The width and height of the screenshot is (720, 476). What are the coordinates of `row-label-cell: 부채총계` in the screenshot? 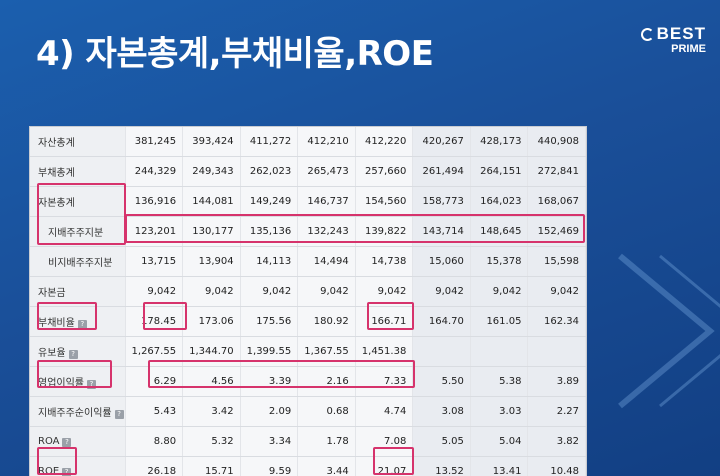 It's located at (78, 171).